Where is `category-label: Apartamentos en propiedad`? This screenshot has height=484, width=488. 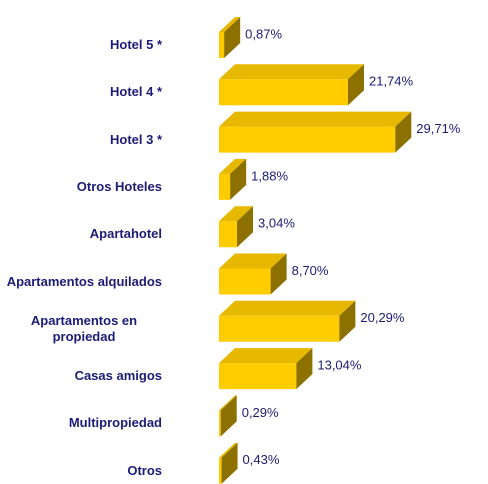 category-label: Apartamentos en propiedad is located at coordinates (81, 329).